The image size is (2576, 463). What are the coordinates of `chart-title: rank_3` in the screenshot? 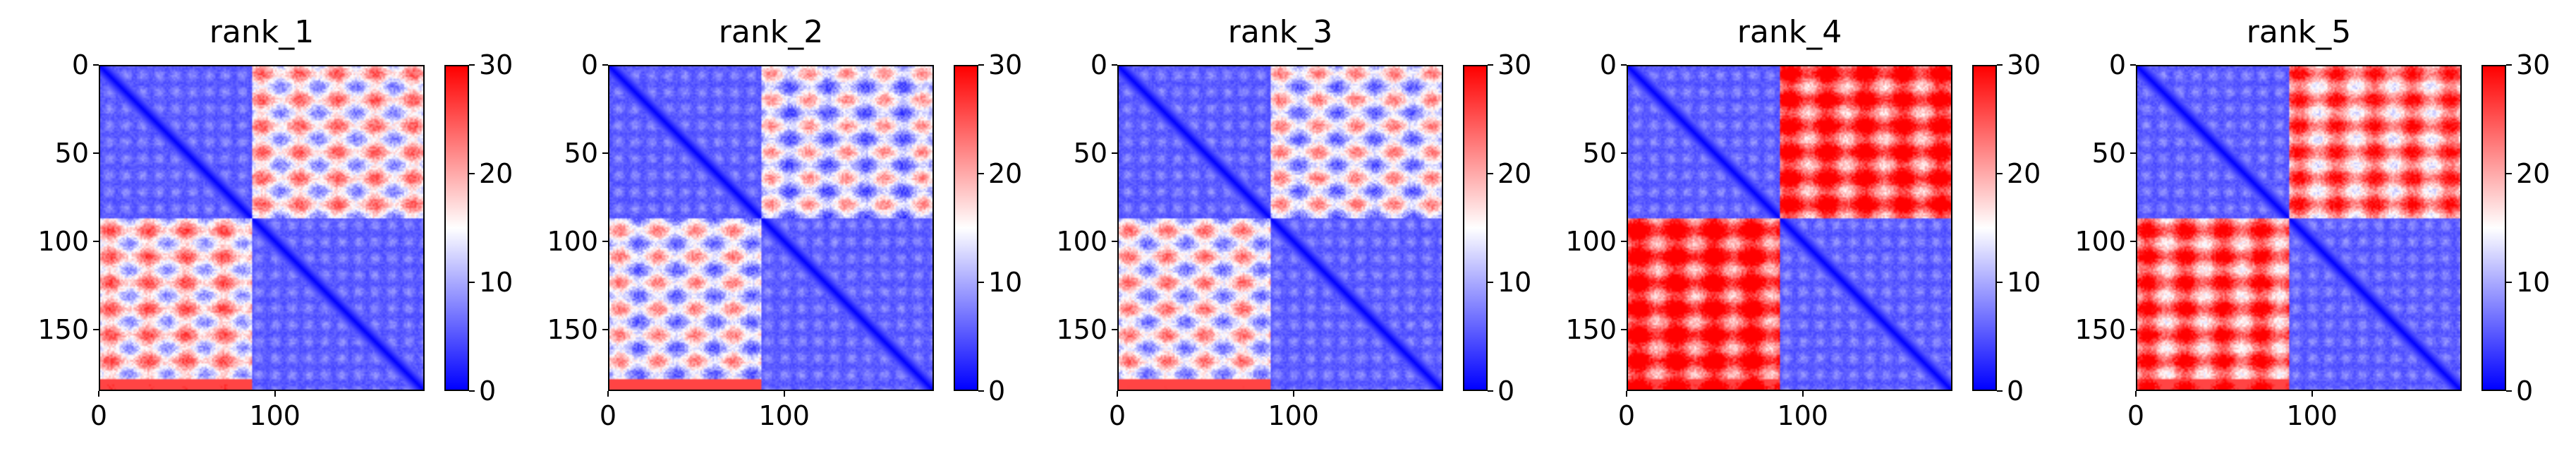 It's located at (1280, 32).